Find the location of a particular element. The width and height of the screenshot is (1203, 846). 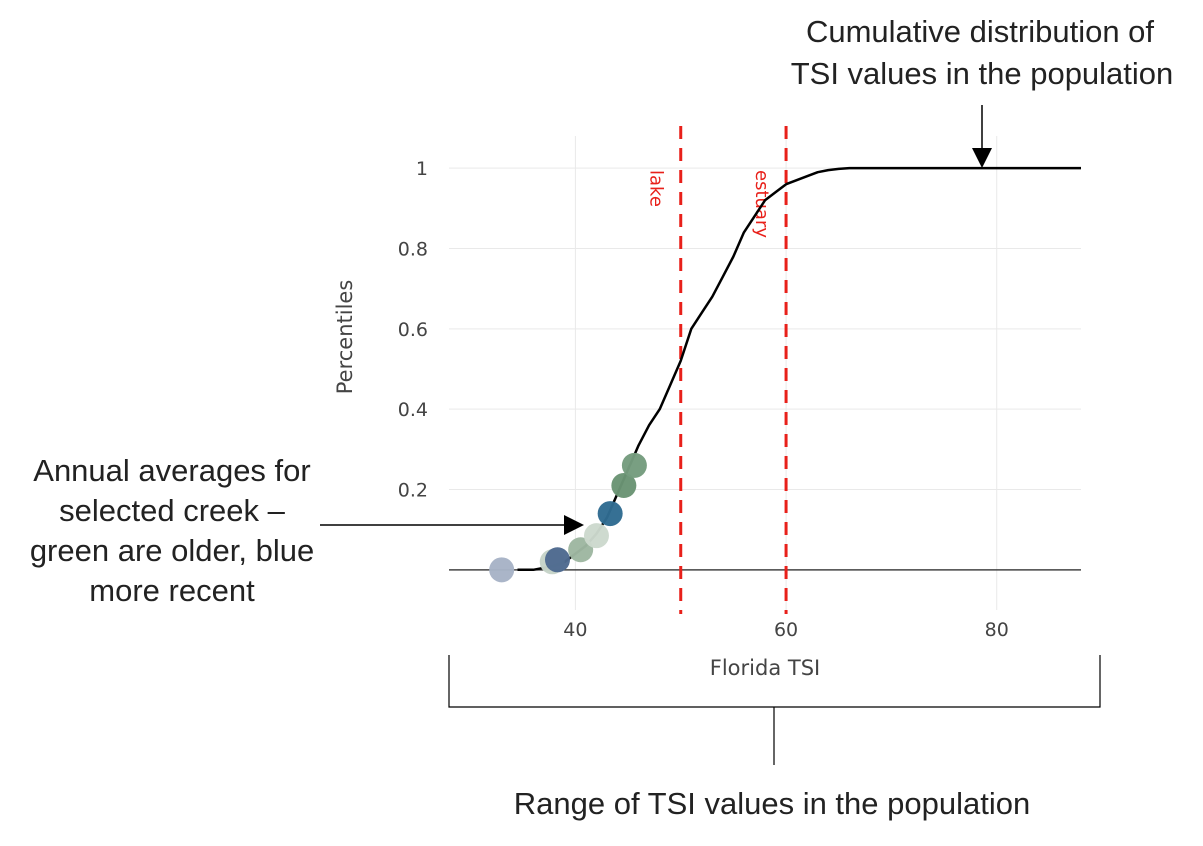

annotation-cdf-line1: Cumulative distribution of is located at coordinates (980, 31).